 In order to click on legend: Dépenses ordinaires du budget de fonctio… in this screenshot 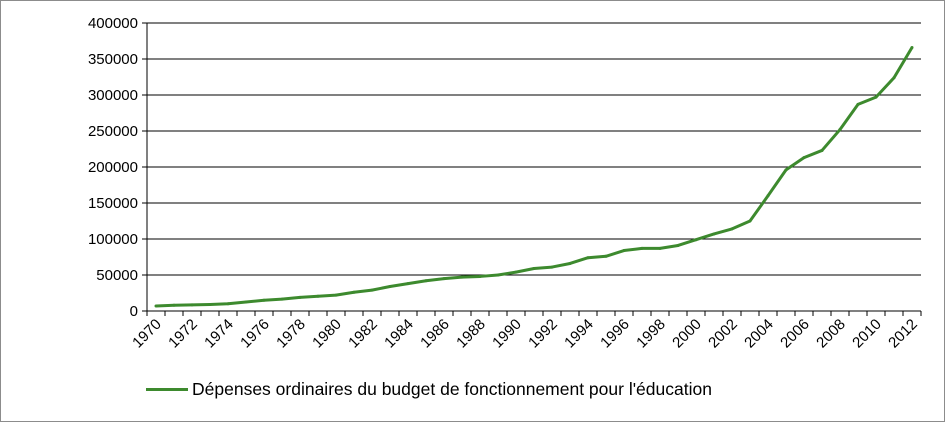, I will do `click(429, 389)`.